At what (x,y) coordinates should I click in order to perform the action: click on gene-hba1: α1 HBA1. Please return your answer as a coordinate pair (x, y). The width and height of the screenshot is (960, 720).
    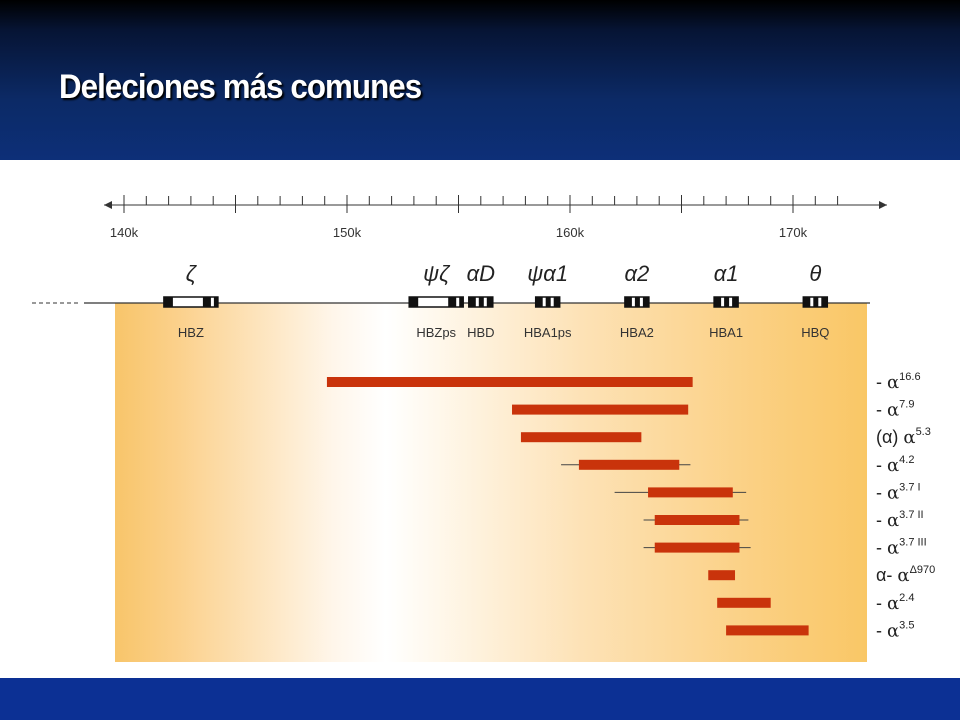
    Looking at the image, I should click on (726, 300).